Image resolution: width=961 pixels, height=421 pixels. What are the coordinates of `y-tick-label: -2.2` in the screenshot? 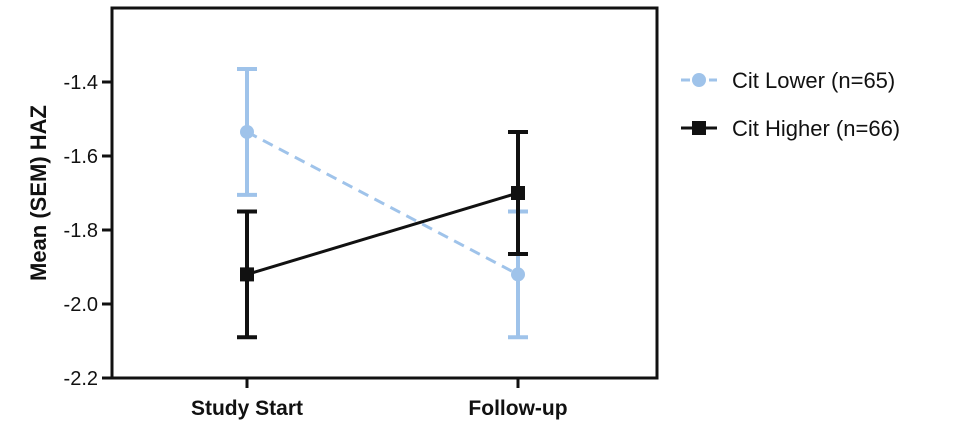 It's located at (81, 379).